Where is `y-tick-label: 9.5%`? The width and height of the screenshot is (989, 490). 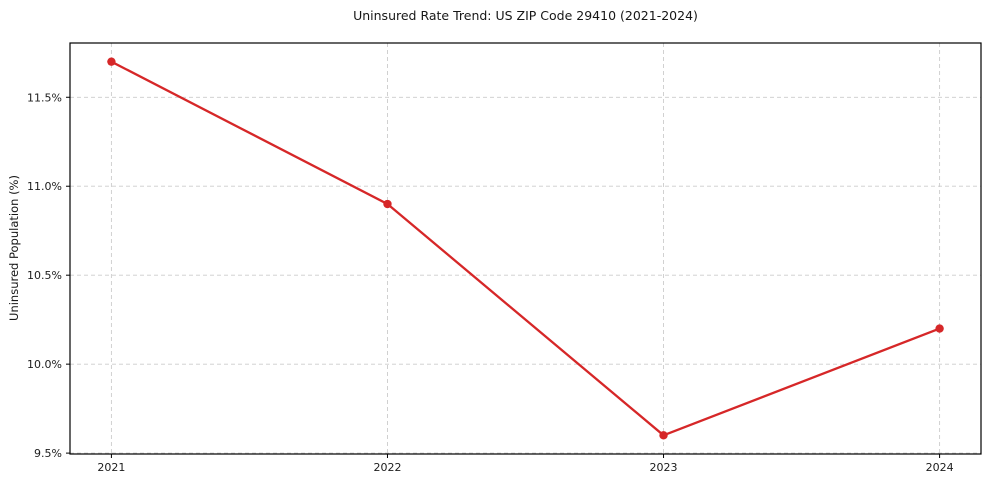
y-tick-label: 9.5% is located at coordinates (48, 453).